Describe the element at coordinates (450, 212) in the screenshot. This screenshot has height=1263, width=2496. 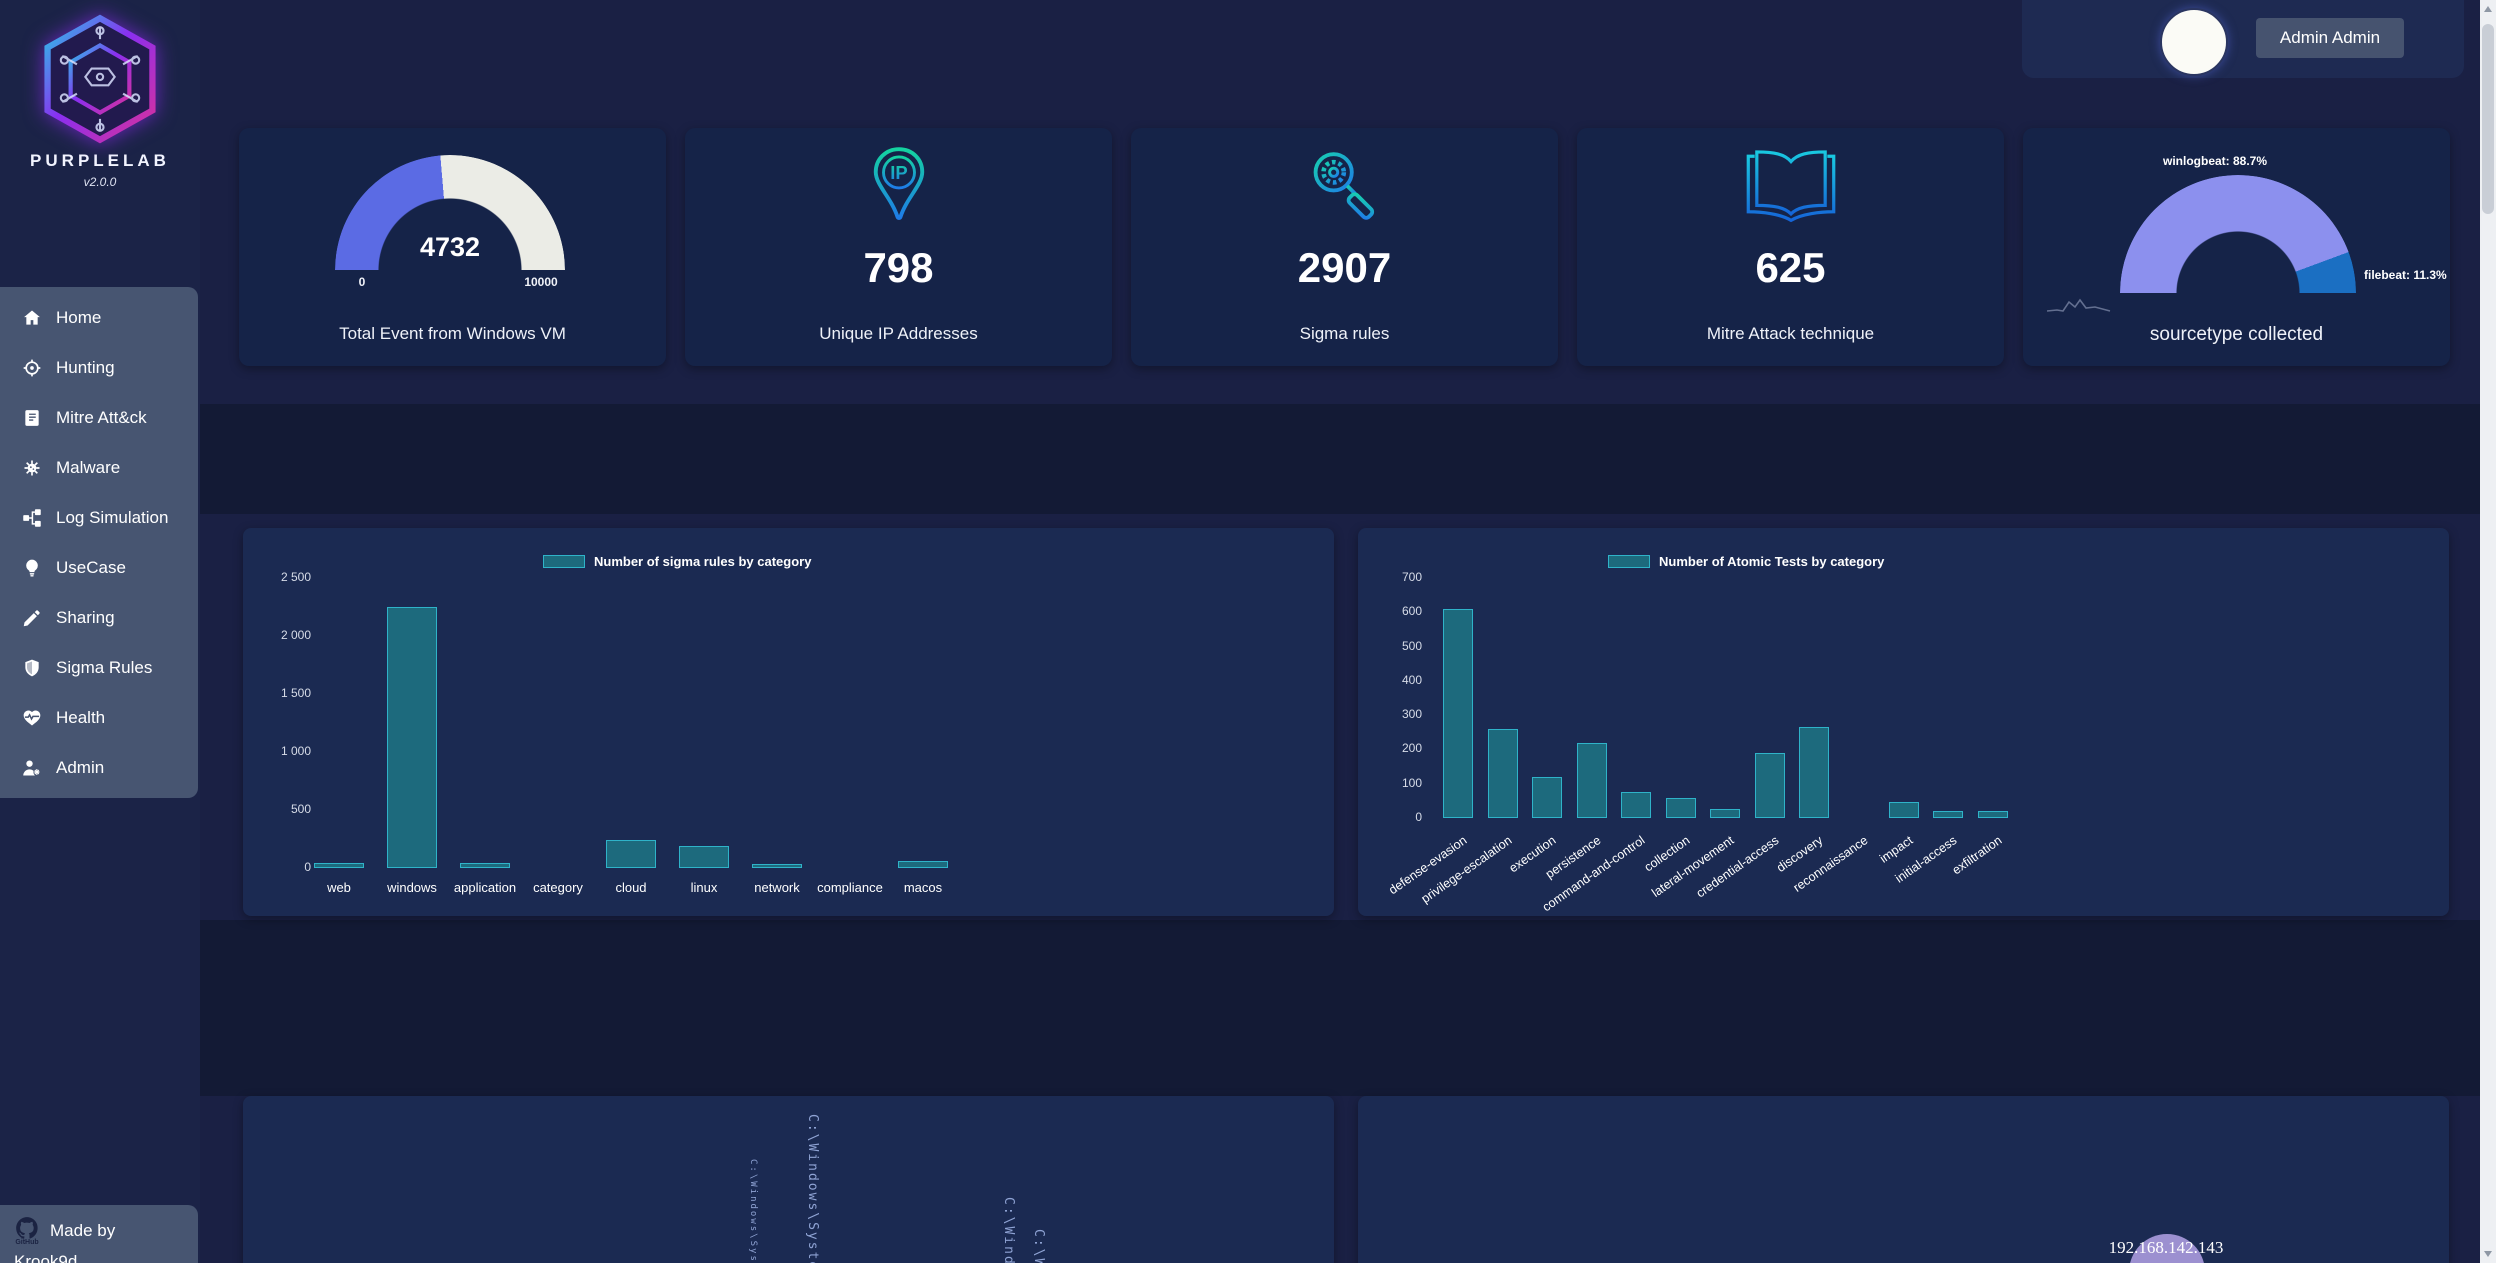
I see `events-gauge` at that location.